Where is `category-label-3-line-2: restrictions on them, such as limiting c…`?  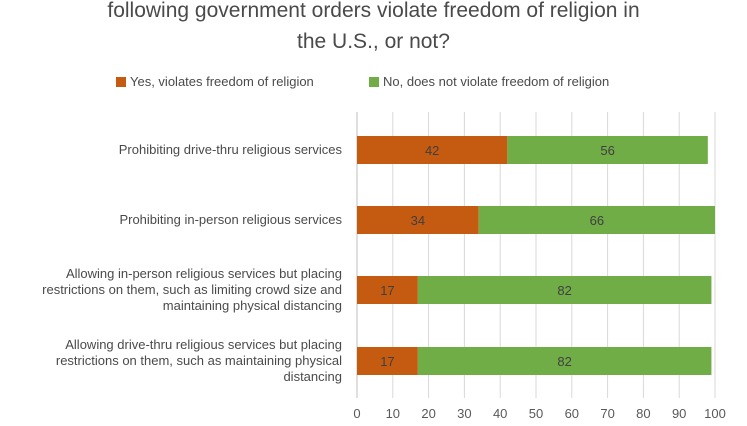
category-label-3-line-2: restrictions on them, such as limiting c… is located at coordinates (192, 289).